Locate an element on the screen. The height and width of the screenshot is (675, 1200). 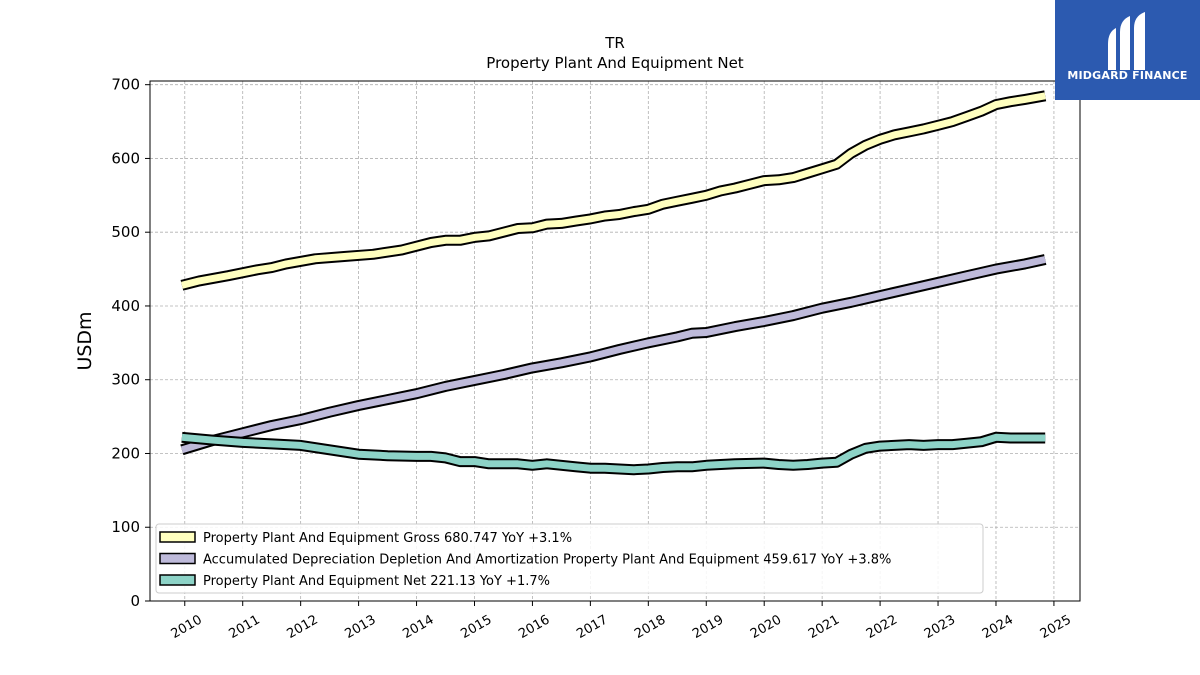
x-tick-label: 2011 is located at coordinates (245, 627).